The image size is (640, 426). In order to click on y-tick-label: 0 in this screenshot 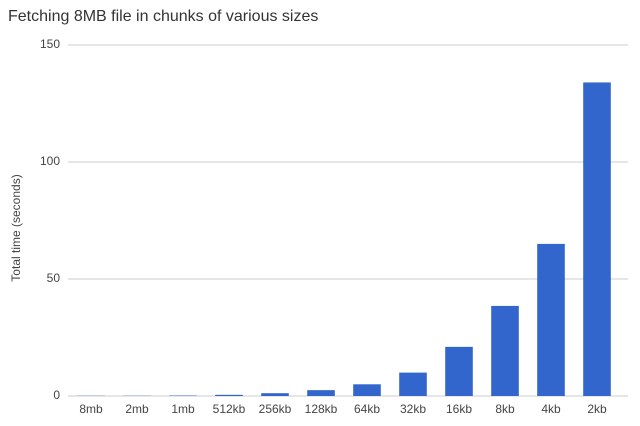, I will do `click(56, 395)`.